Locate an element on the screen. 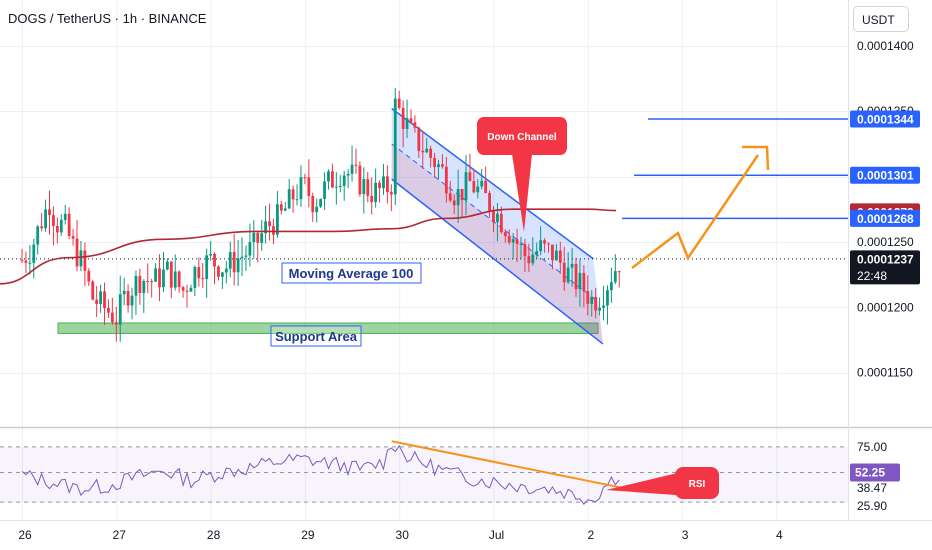 This screenshot has height=550, width=932. time-axis-label: Jul is located at coordinates (496, 535).